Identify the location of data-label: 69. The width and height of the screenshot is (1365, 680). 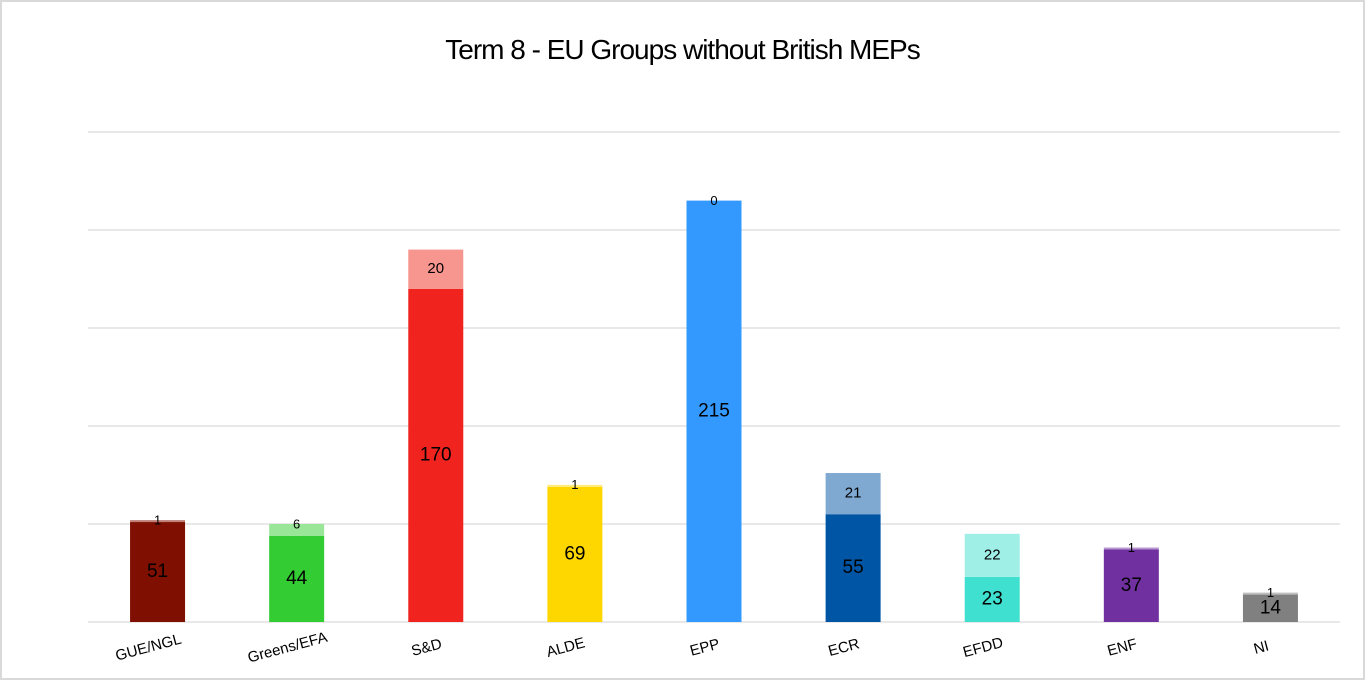
(574, 553).